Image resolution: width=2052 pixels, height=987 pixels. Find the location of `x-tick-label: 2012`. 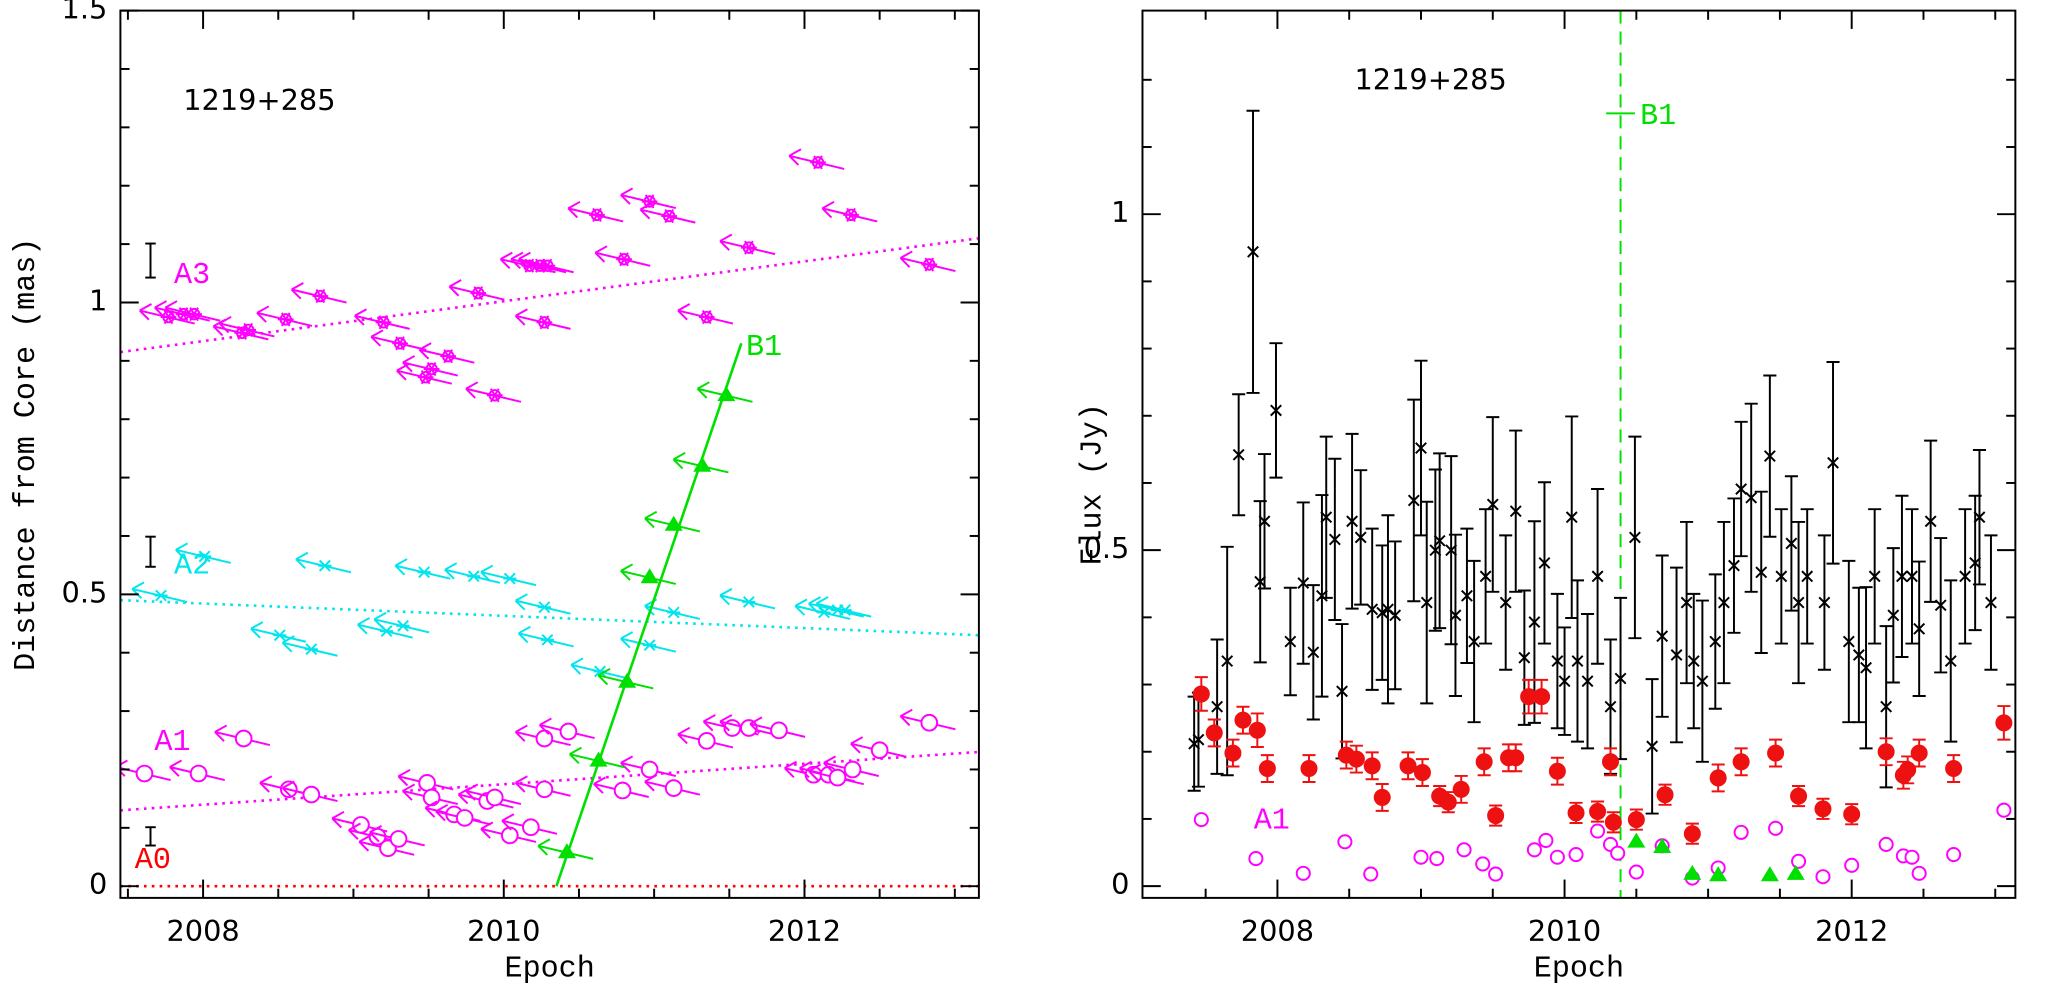

x-tick-label: 2012 is located at coordinates (804, 931).